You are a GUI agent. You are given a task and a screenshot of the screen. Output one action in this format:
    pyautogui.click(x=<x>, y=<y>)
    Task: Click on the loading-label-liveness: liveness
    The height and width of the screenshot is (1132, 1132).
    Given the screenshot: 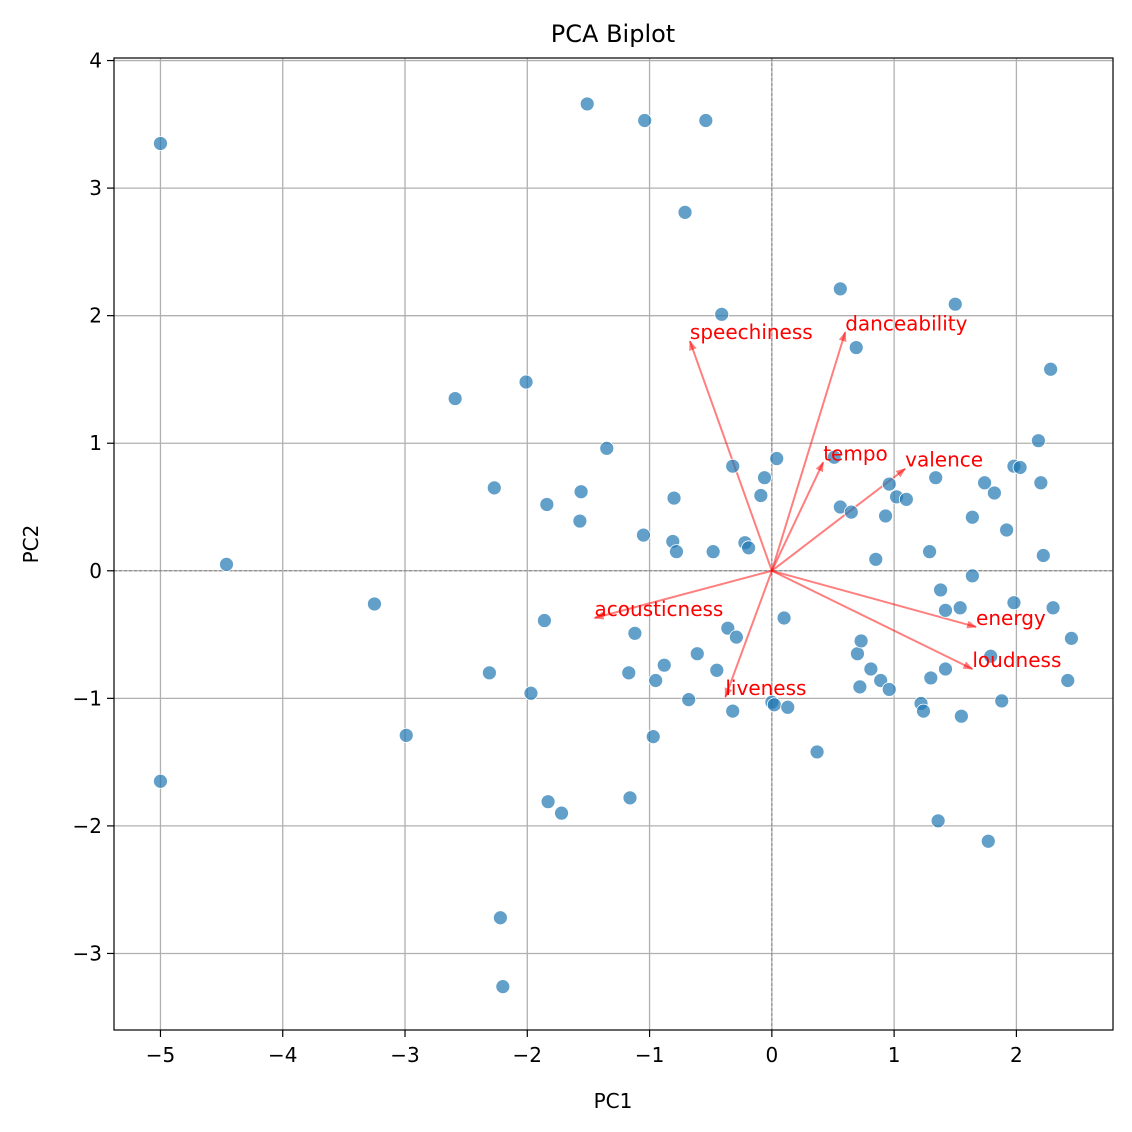 What is the action you would take?
    pyautogui.click(x=765, y=688)
    